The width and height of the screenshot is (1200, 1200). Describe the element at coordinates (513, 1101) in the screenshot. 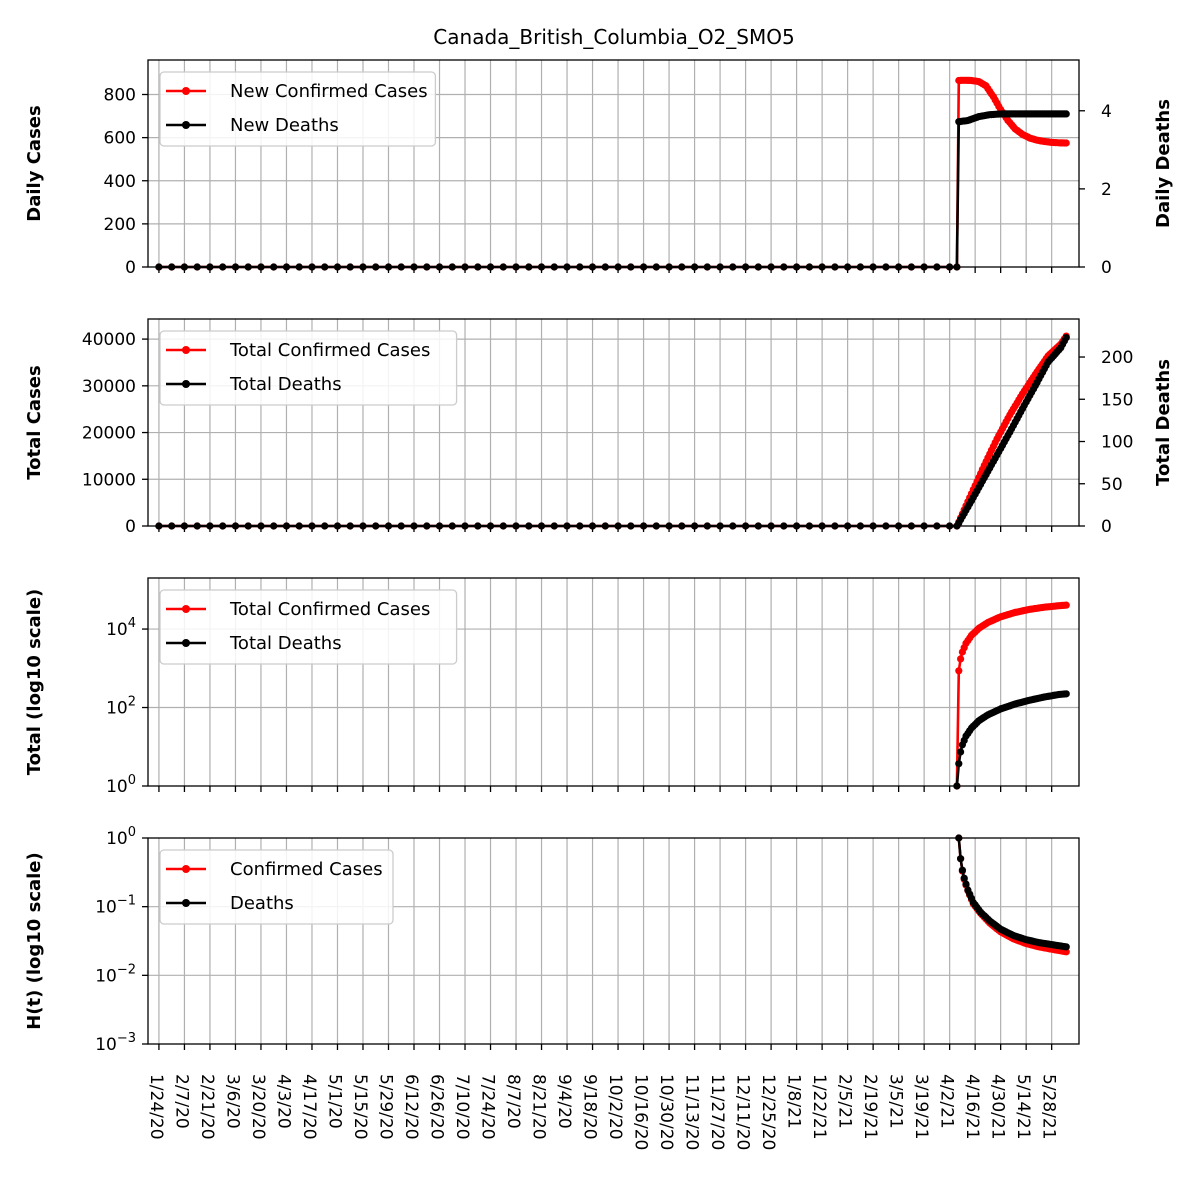

I see `x-tick-label: 8/7/20` at that location.